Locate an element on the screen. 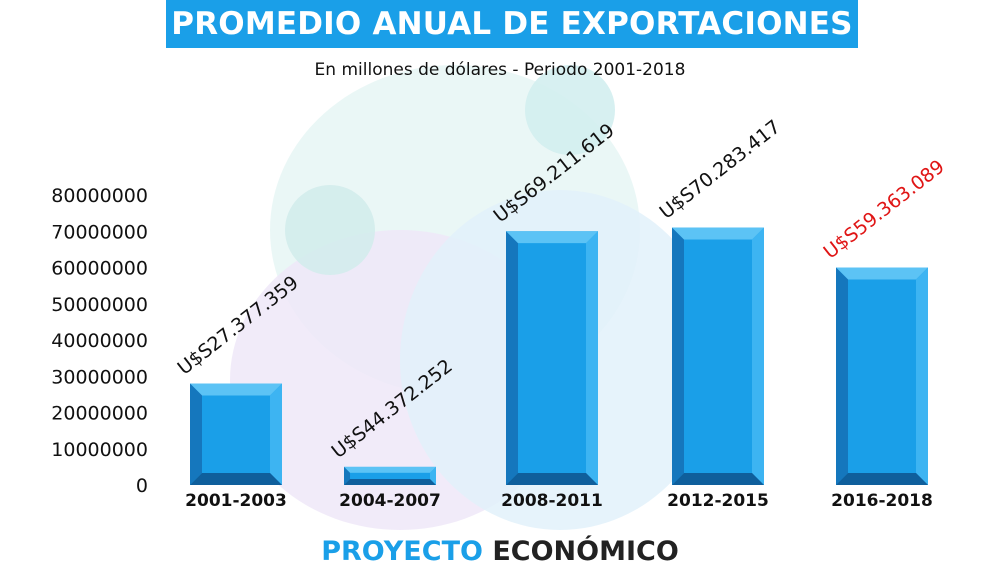  y-tick-label: 50000000 is located at coordinates (99, 305).